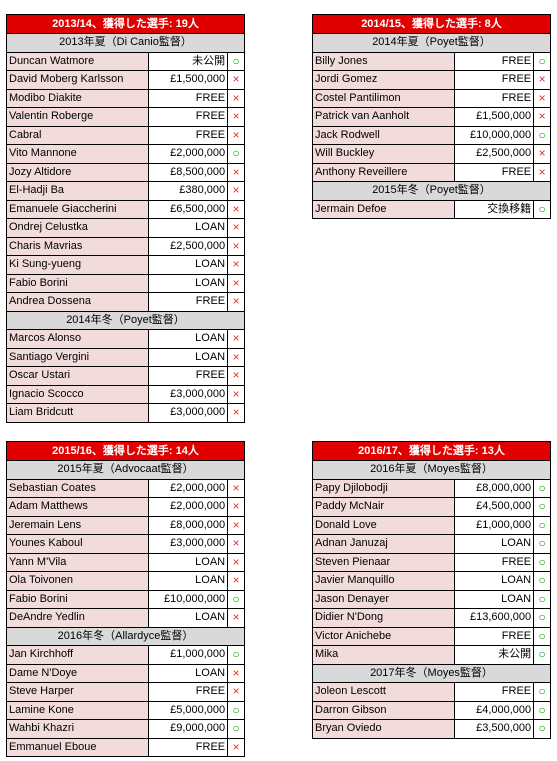 This screenshot has height=761, width=557. I want to click on table-row: Yann M'Vila LOAN ×, so click(125, 562).